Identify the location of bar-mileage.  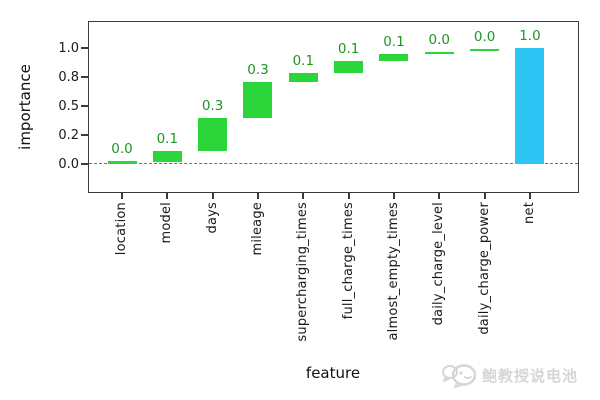
(258, 99).